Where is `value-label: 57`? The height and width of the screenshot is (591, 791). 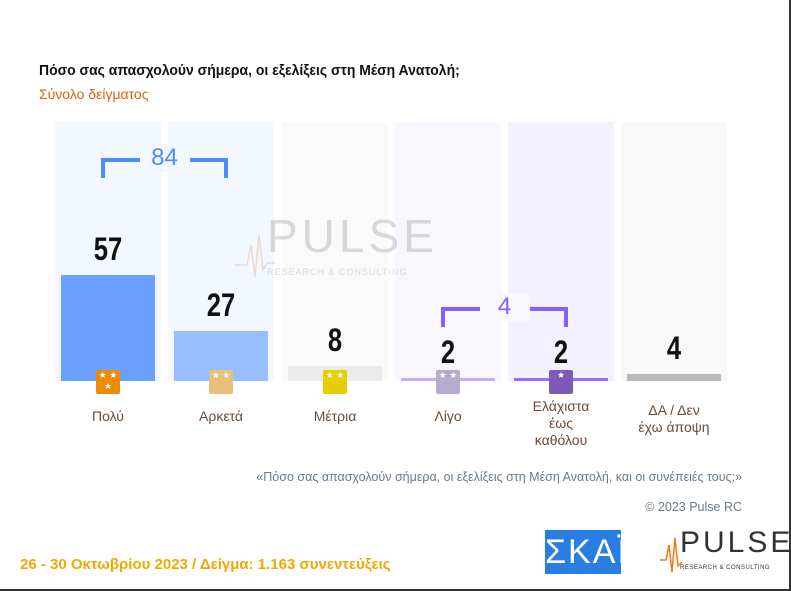
value-label: 57 is located at coordinates (108, 248).